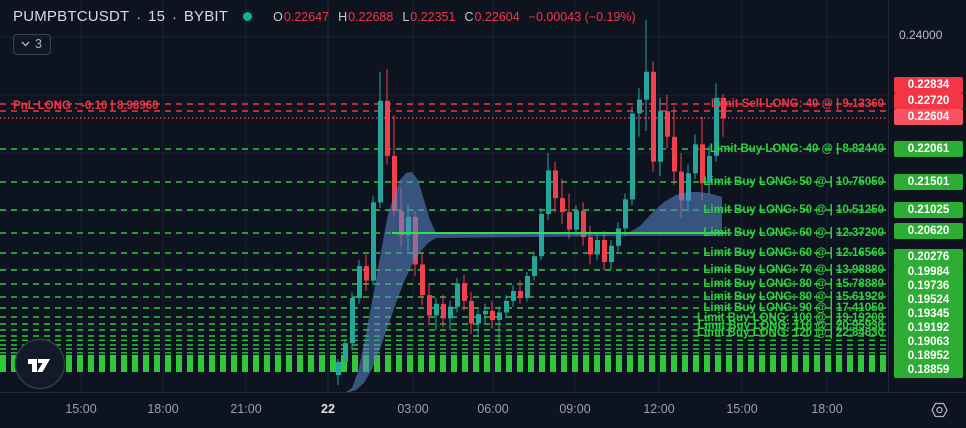 The image size is (966, 428). Describe the element at coordinates (921, 35) in the screenshot. I see `price-axis-tick: 0.24000` at that location.